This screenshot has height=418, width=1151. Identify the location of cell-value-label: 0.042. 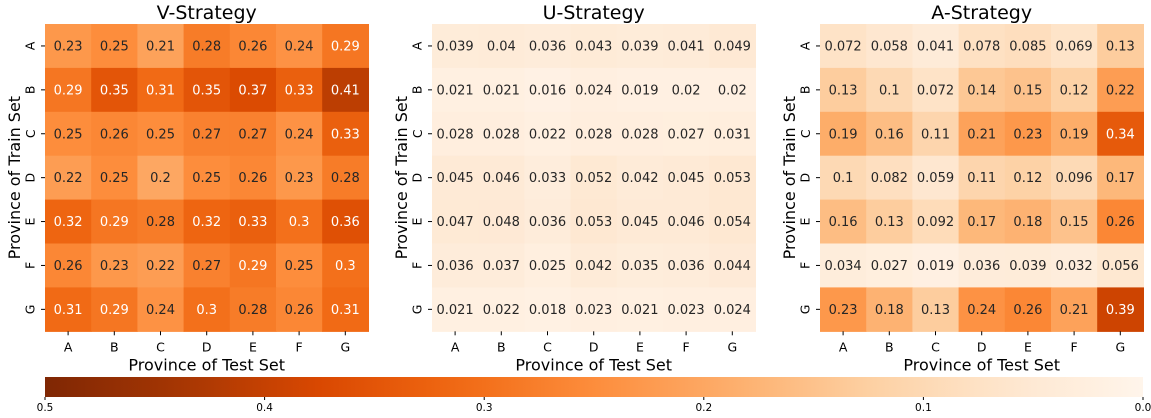
(593, 266).